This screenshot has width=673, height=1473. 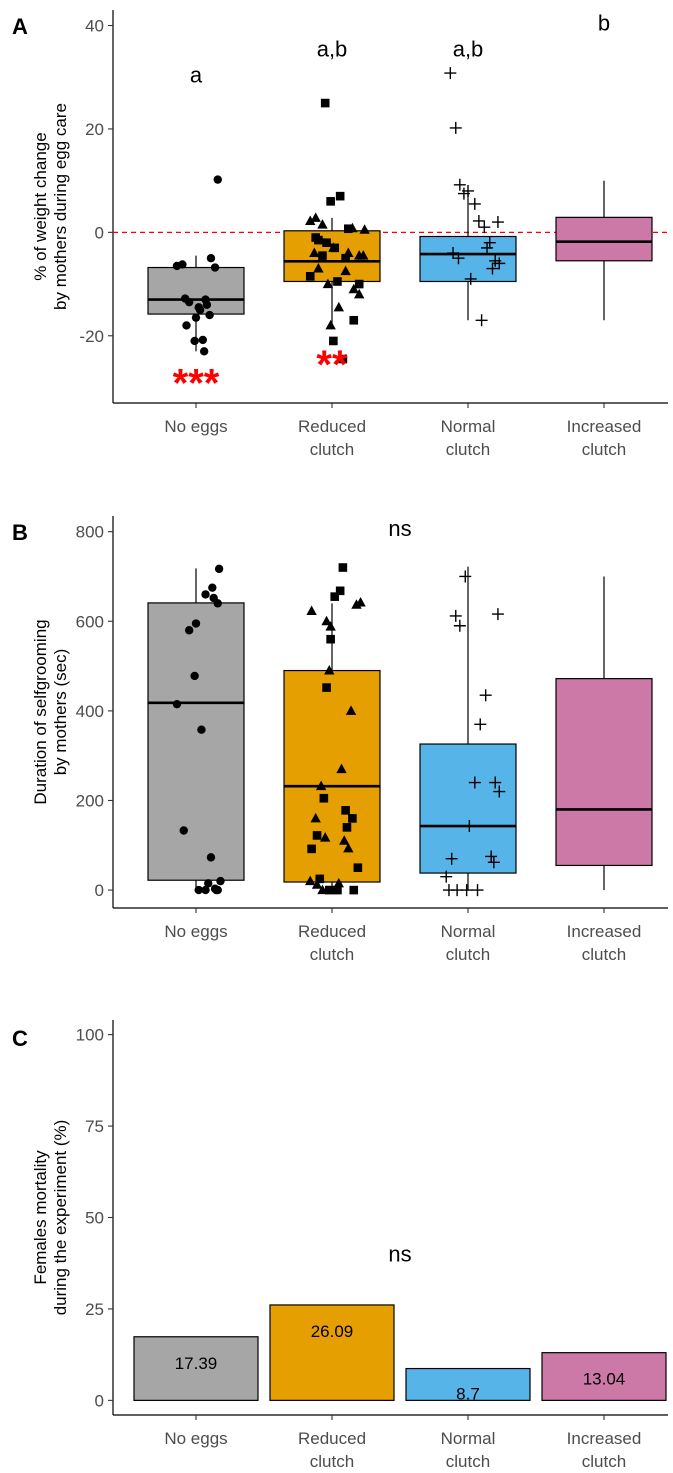 I want to click on y-axis-label: Females mortality, so click(x=40, y=1217).